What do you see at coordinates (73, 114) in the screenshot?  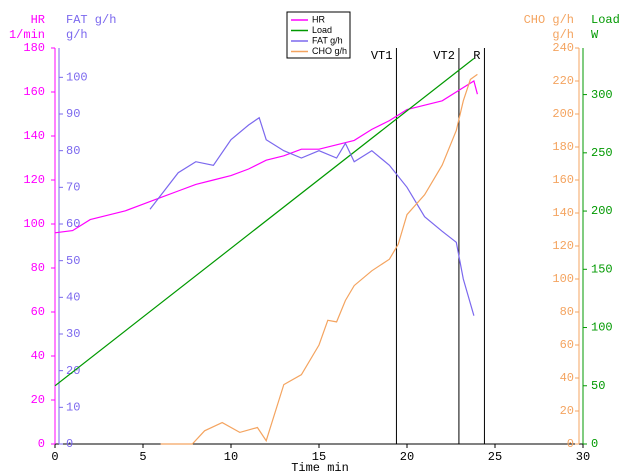 I see `y-tick-label: 90` at bounding box center [73, 114].